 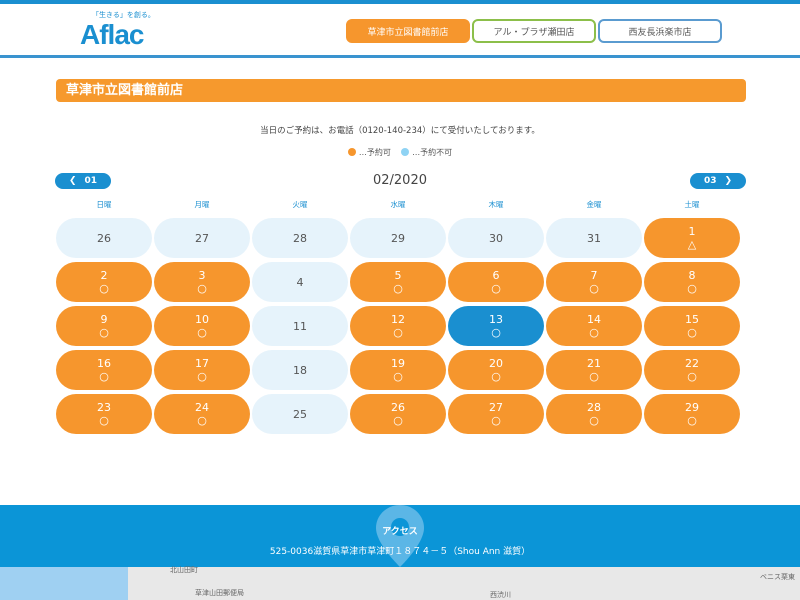 I want to click on day-number: 8, so click(x=692, y=275).